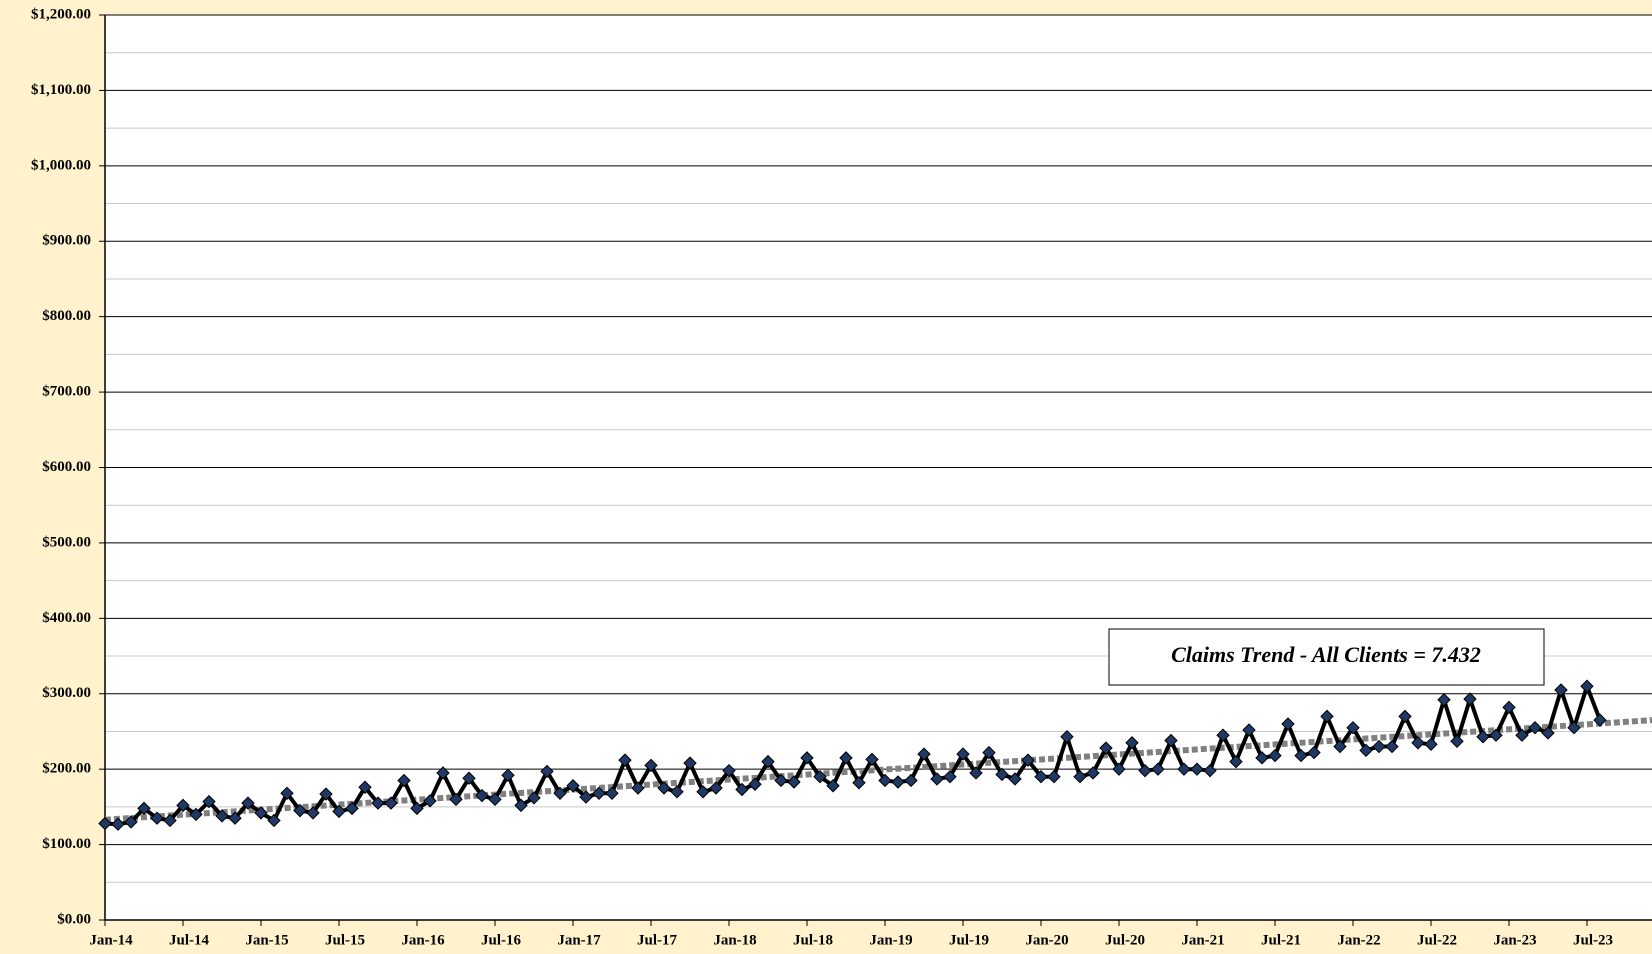 This screenshot has width=1652, height=954. I want to click on annotation: Claims Trend - All Clients = 7.432, so click(1326, 654).